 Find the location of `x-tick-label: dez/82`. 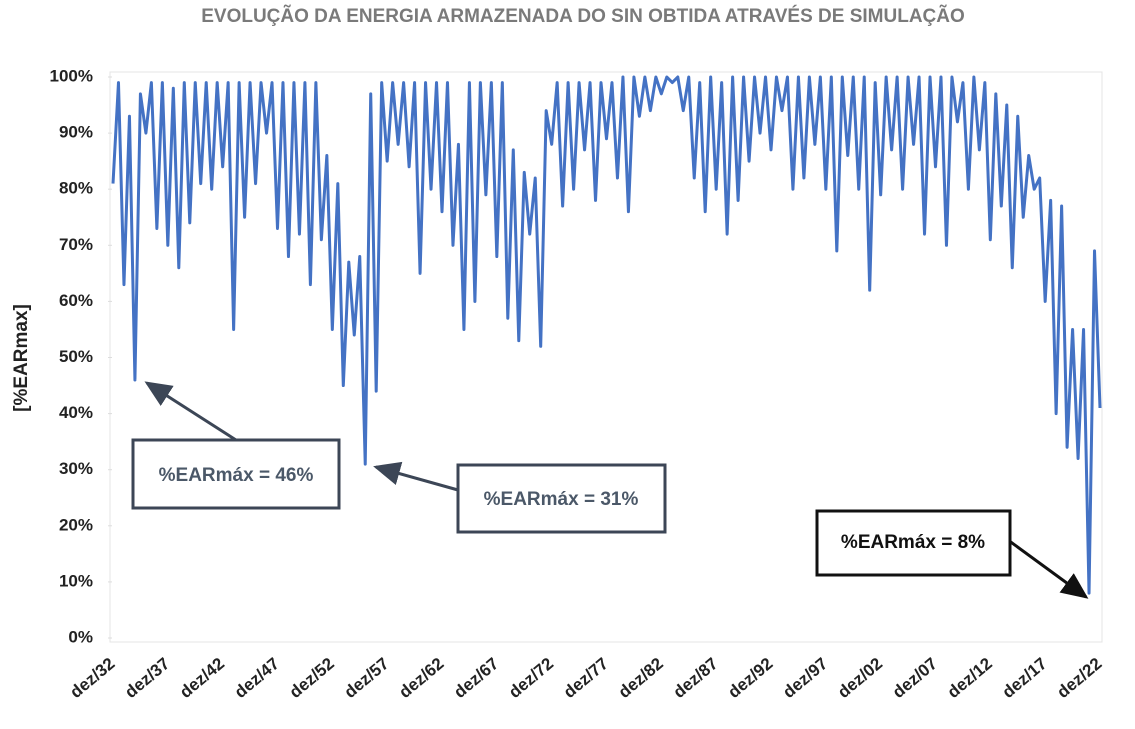

x-tick-label: dez/82 is located at coordinates (641, 678).